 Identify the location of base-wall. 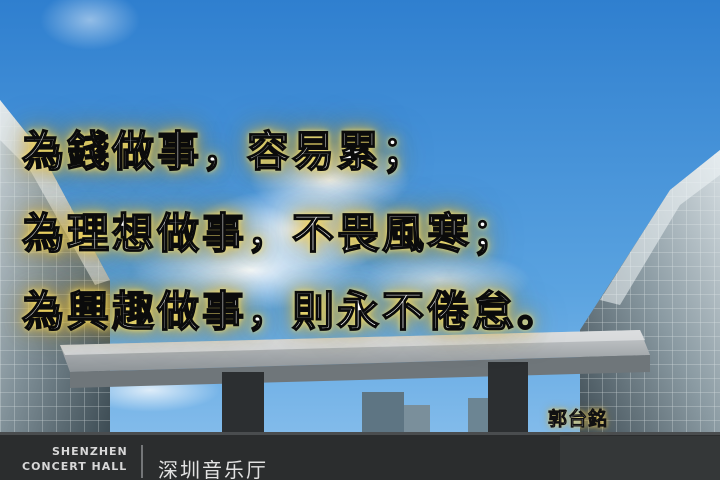
(360, 456).